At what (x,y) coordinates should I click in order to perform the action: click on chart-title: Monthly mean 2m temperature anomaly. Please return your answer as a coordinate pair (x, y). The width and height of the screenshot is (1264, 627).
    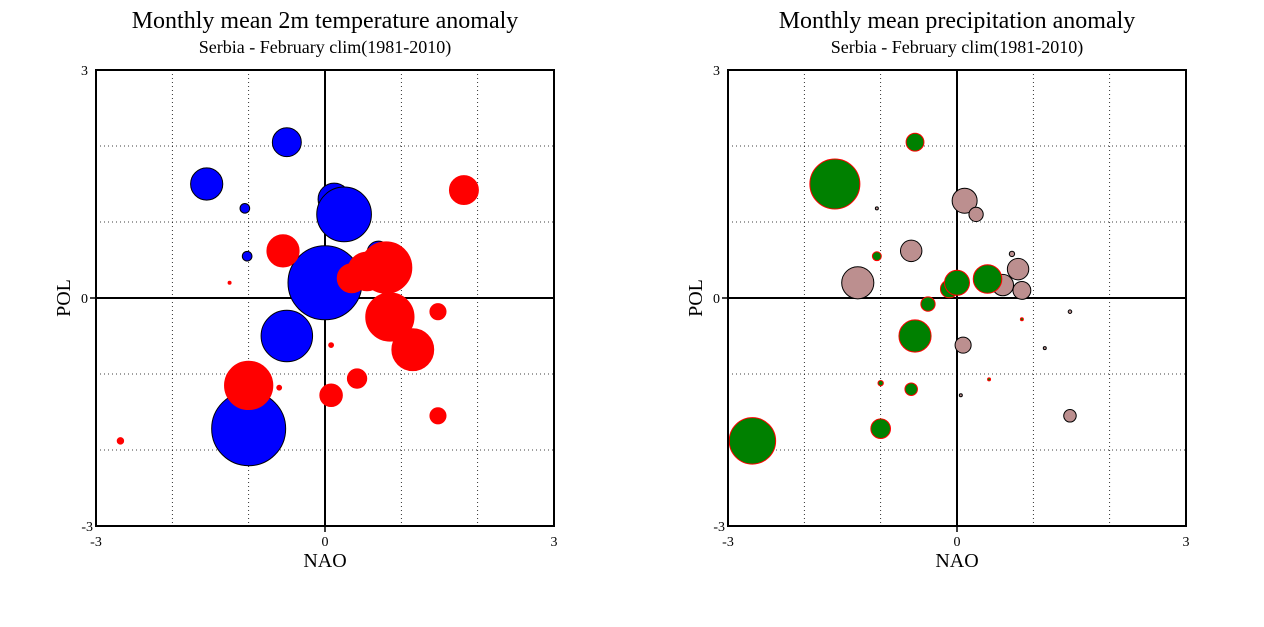
    Looking at the image, I should click on (325, 21).